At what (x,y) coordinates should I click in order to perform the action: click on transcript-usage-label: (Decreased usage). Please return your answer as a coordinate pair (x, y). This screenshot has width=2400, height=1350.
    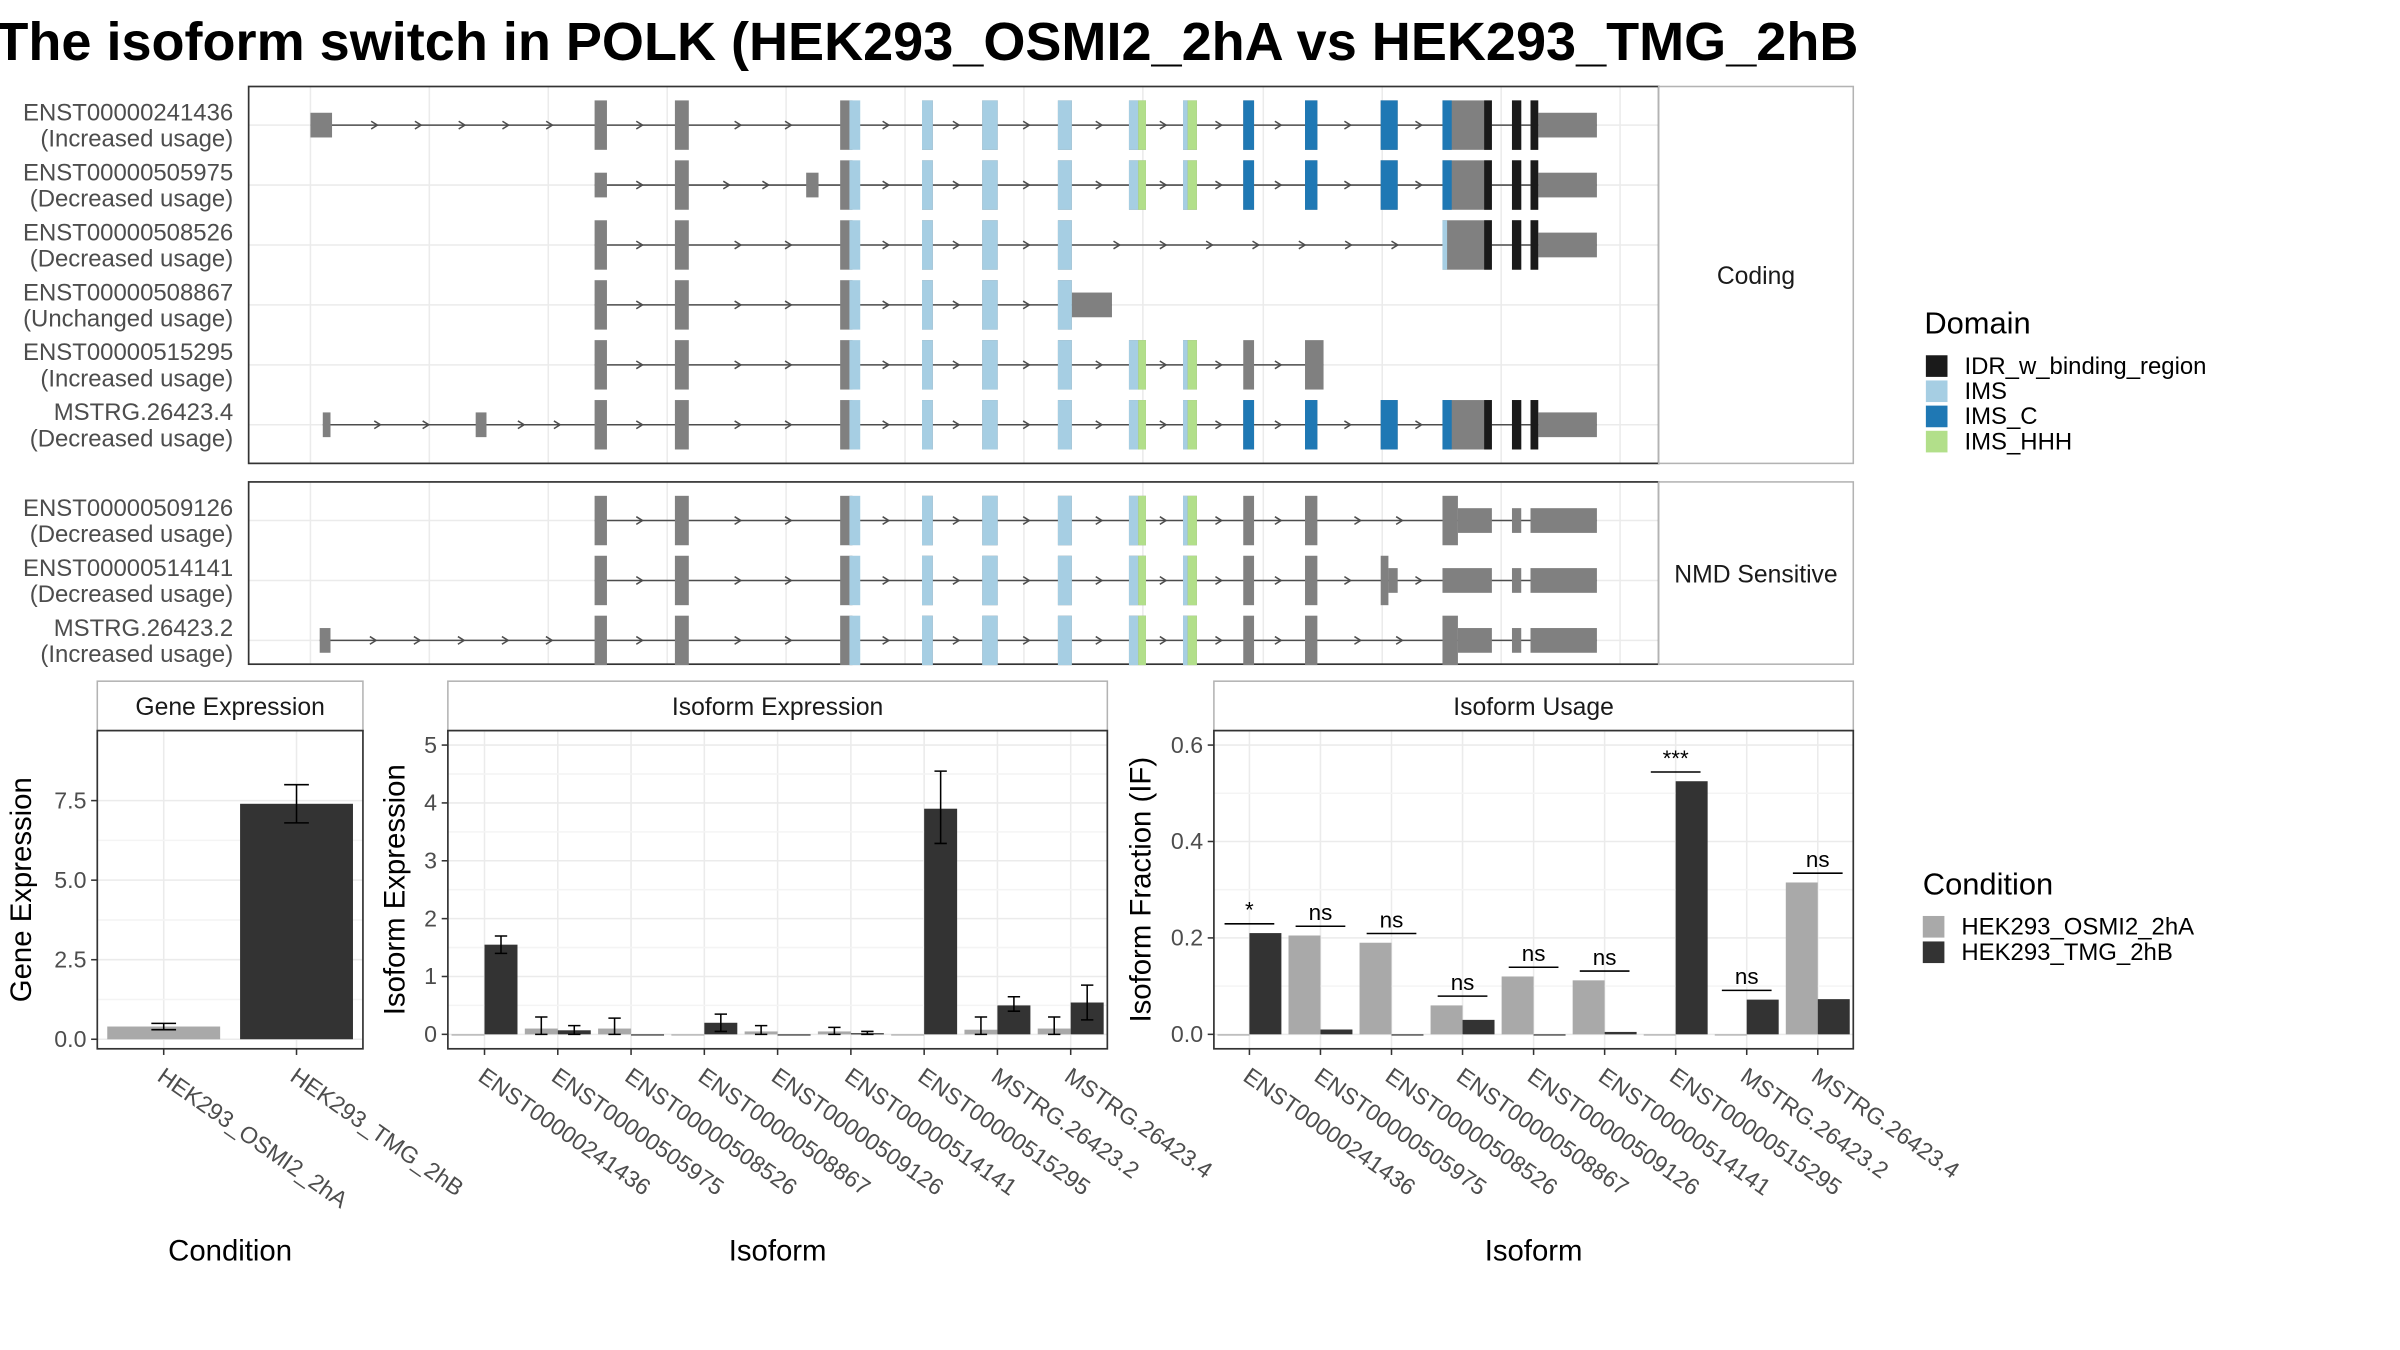
    Looking at the image, I should click on (131, 594).